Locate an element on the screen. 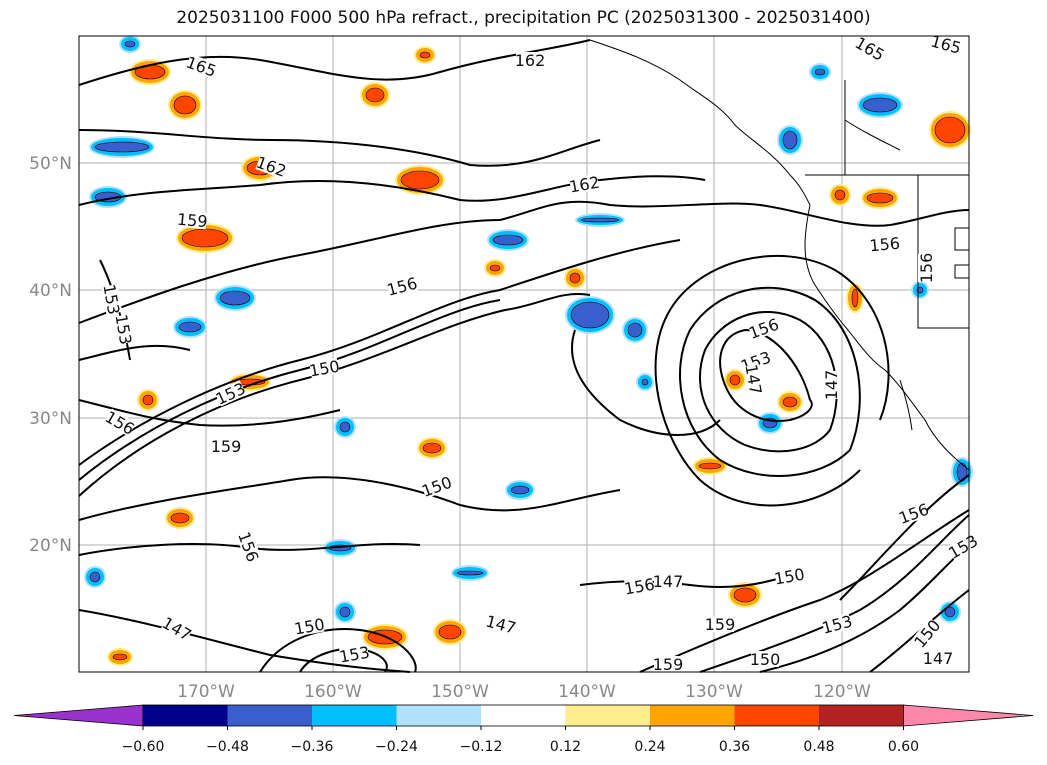  longitude-labels: 170°W 160°W 150°W 140°W 130°W 120°W is located at coordinates (524, 692).